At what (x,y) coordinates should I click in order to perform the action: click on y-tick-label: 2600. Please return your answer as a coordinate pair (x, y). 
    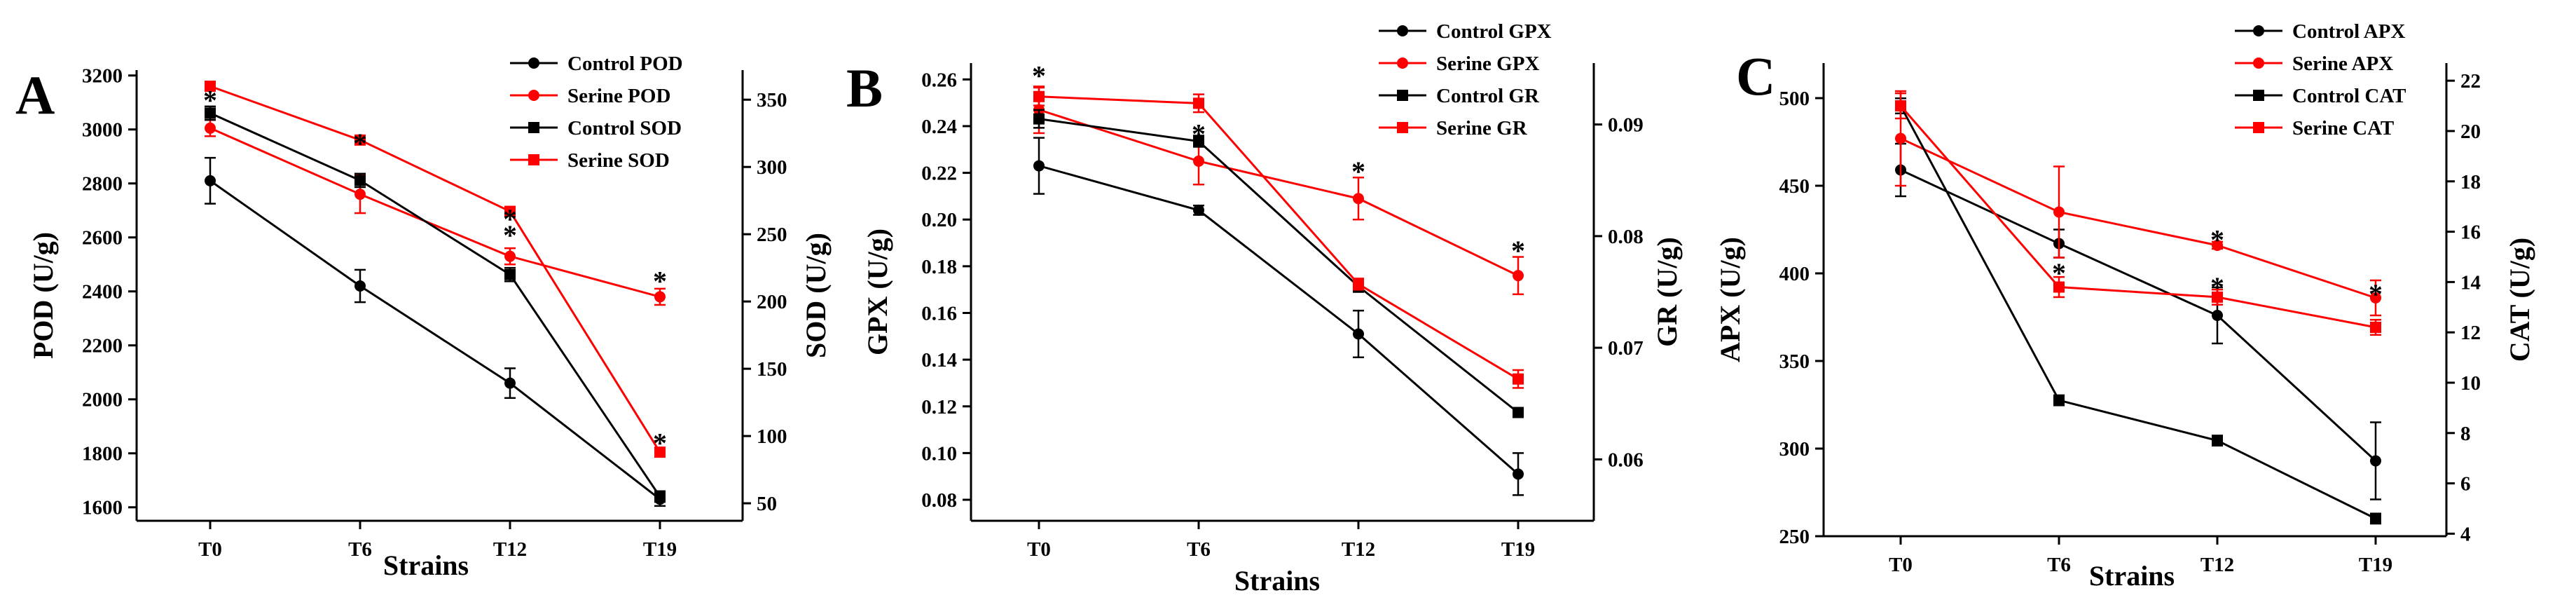
    Looking at the image, I should click on (102, 239).